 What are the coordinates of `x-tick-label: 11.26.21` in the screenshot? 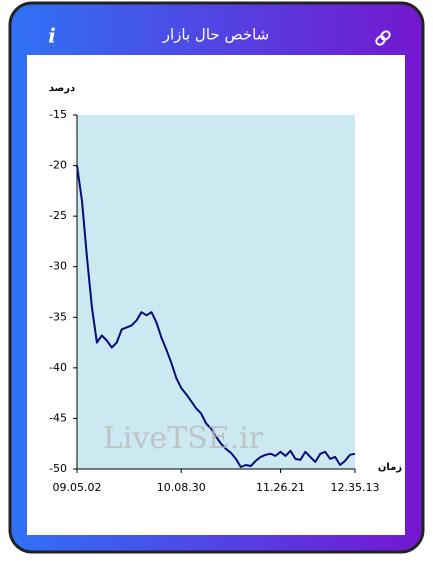 It's located at (280, 487).